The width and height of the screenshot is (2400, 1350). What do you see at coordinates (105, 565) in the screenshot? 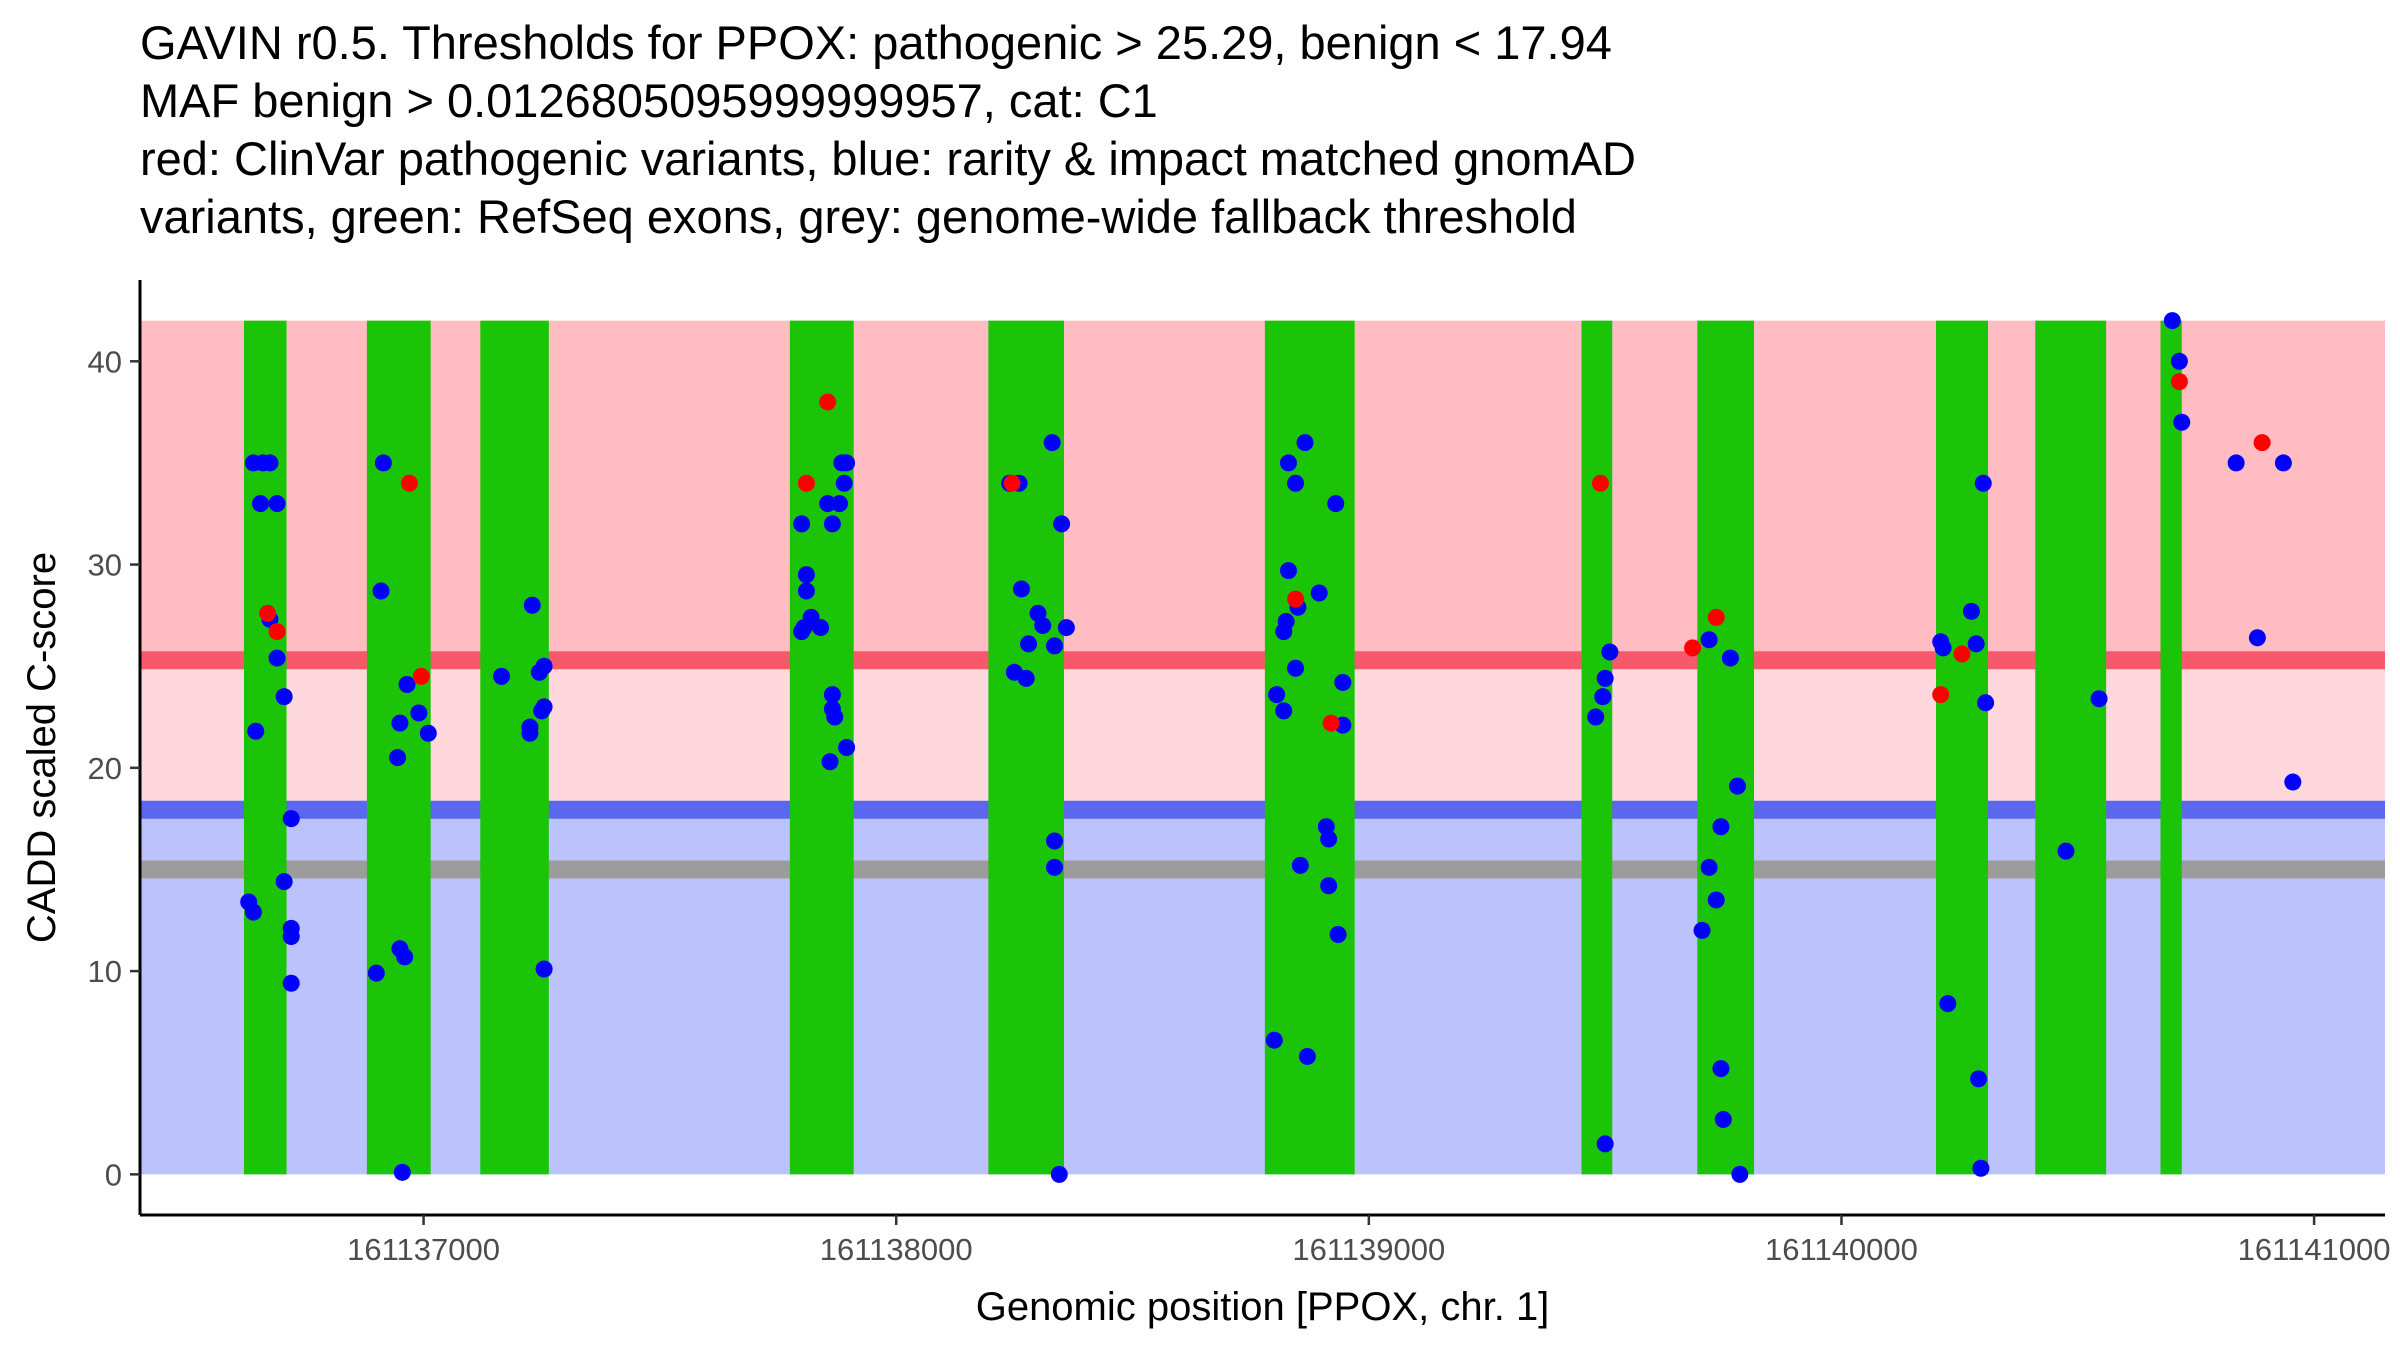
I see `y-tick-label: 30` at bounding box center [105, 565].